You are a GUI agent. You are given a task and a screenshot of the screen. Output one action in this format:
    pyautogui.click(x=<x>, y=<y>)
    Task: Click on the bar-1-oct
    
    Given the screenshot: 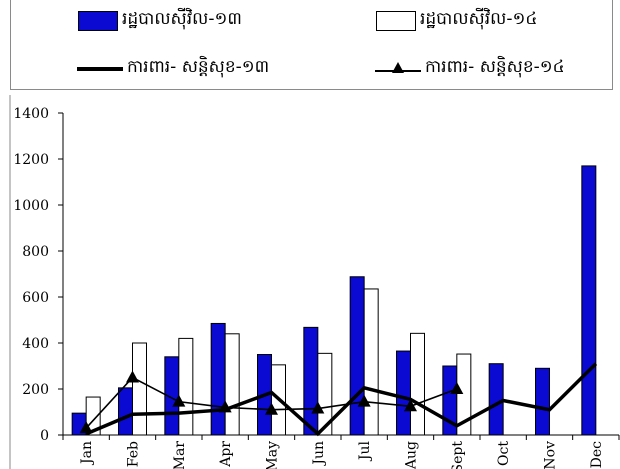 What is the action you would take?
    pyautogui.click(x=496, y=399)
    